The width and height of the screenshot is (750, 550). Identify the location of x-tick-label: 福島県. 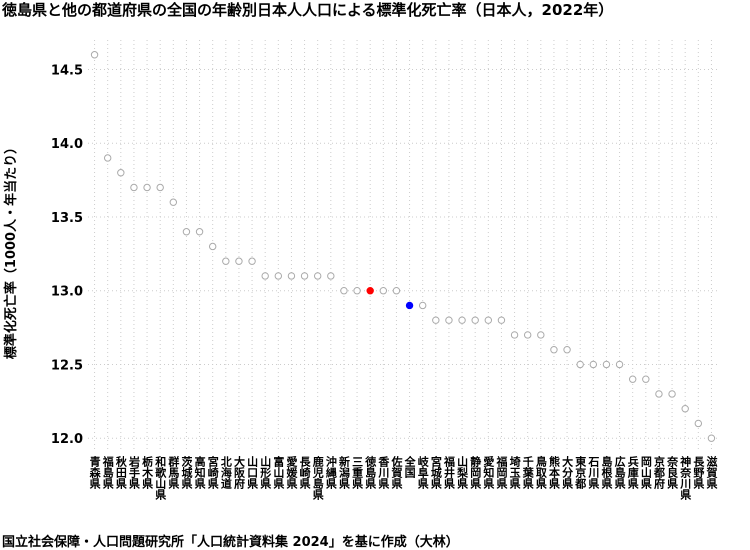
(108, 472).